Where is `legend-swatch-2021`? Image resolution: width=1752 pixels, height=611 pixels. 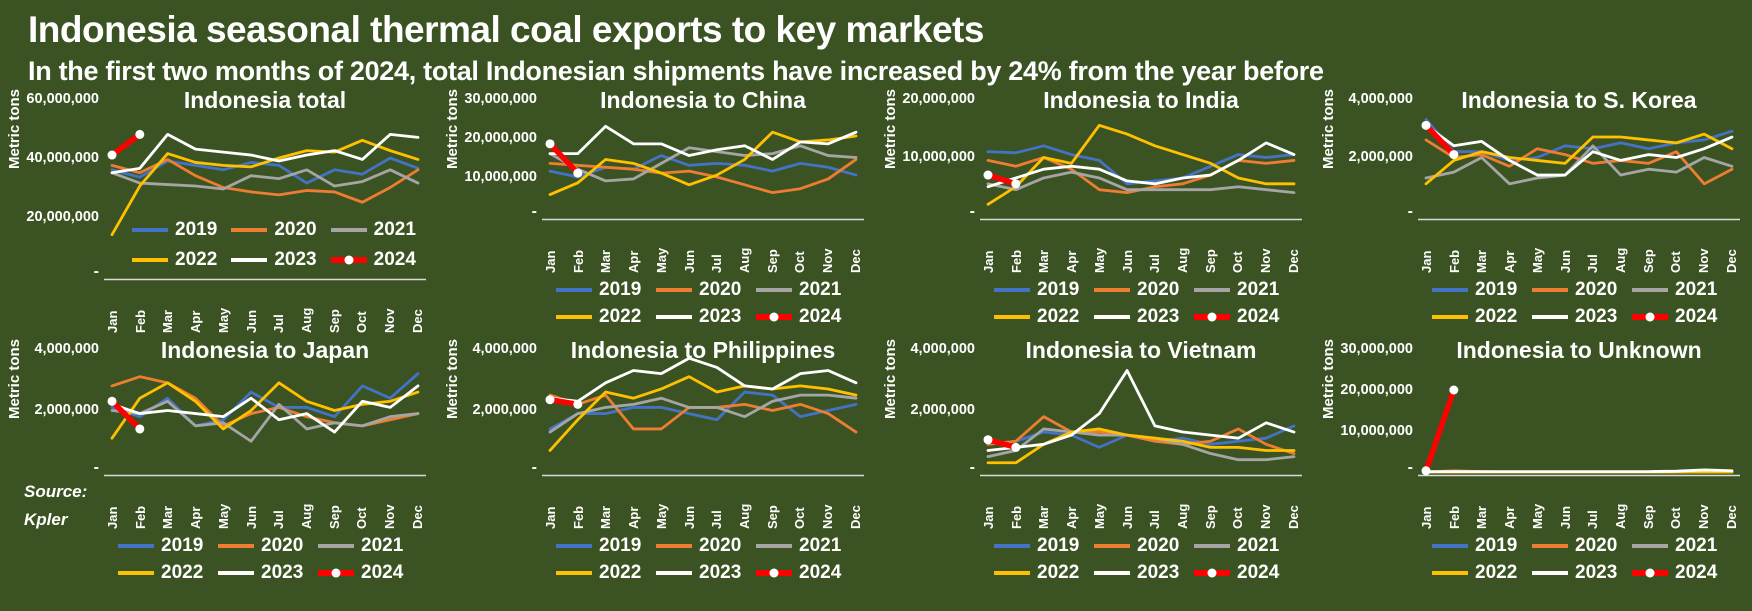
legend-swatch-2021 is located at coordinates (336, 546).